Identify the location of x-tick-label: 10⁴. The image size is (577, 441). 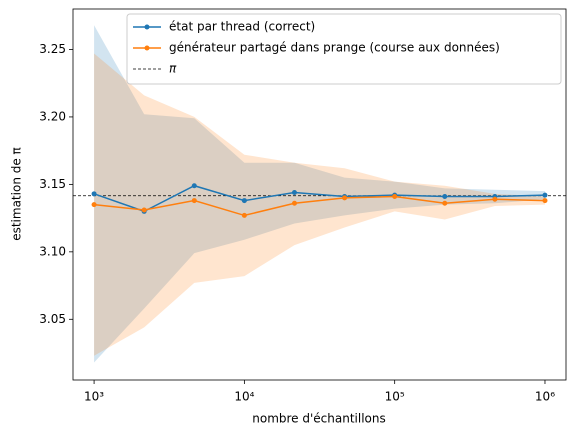
(244, 397).